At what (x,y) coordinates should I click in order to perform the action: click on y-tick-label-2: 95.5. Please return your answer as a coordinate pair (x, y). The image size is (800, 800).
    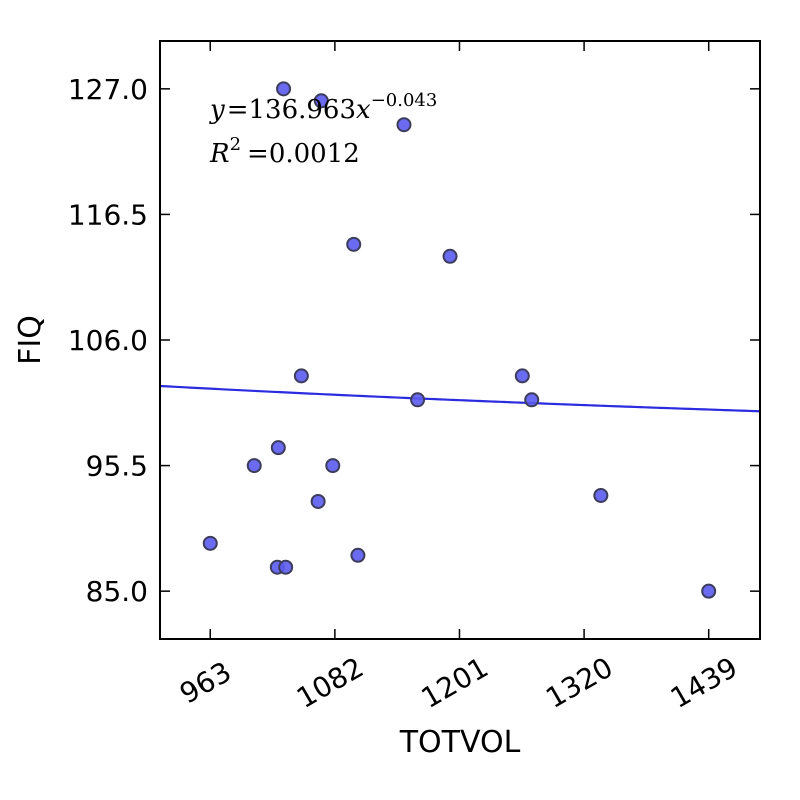
    Looking at the image, I should click on (117, 466).